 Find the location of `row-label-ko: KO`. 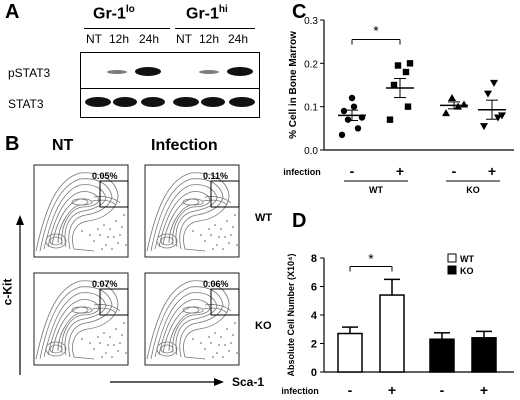

row-label-ko: KO is located at coordinates (263, 326).